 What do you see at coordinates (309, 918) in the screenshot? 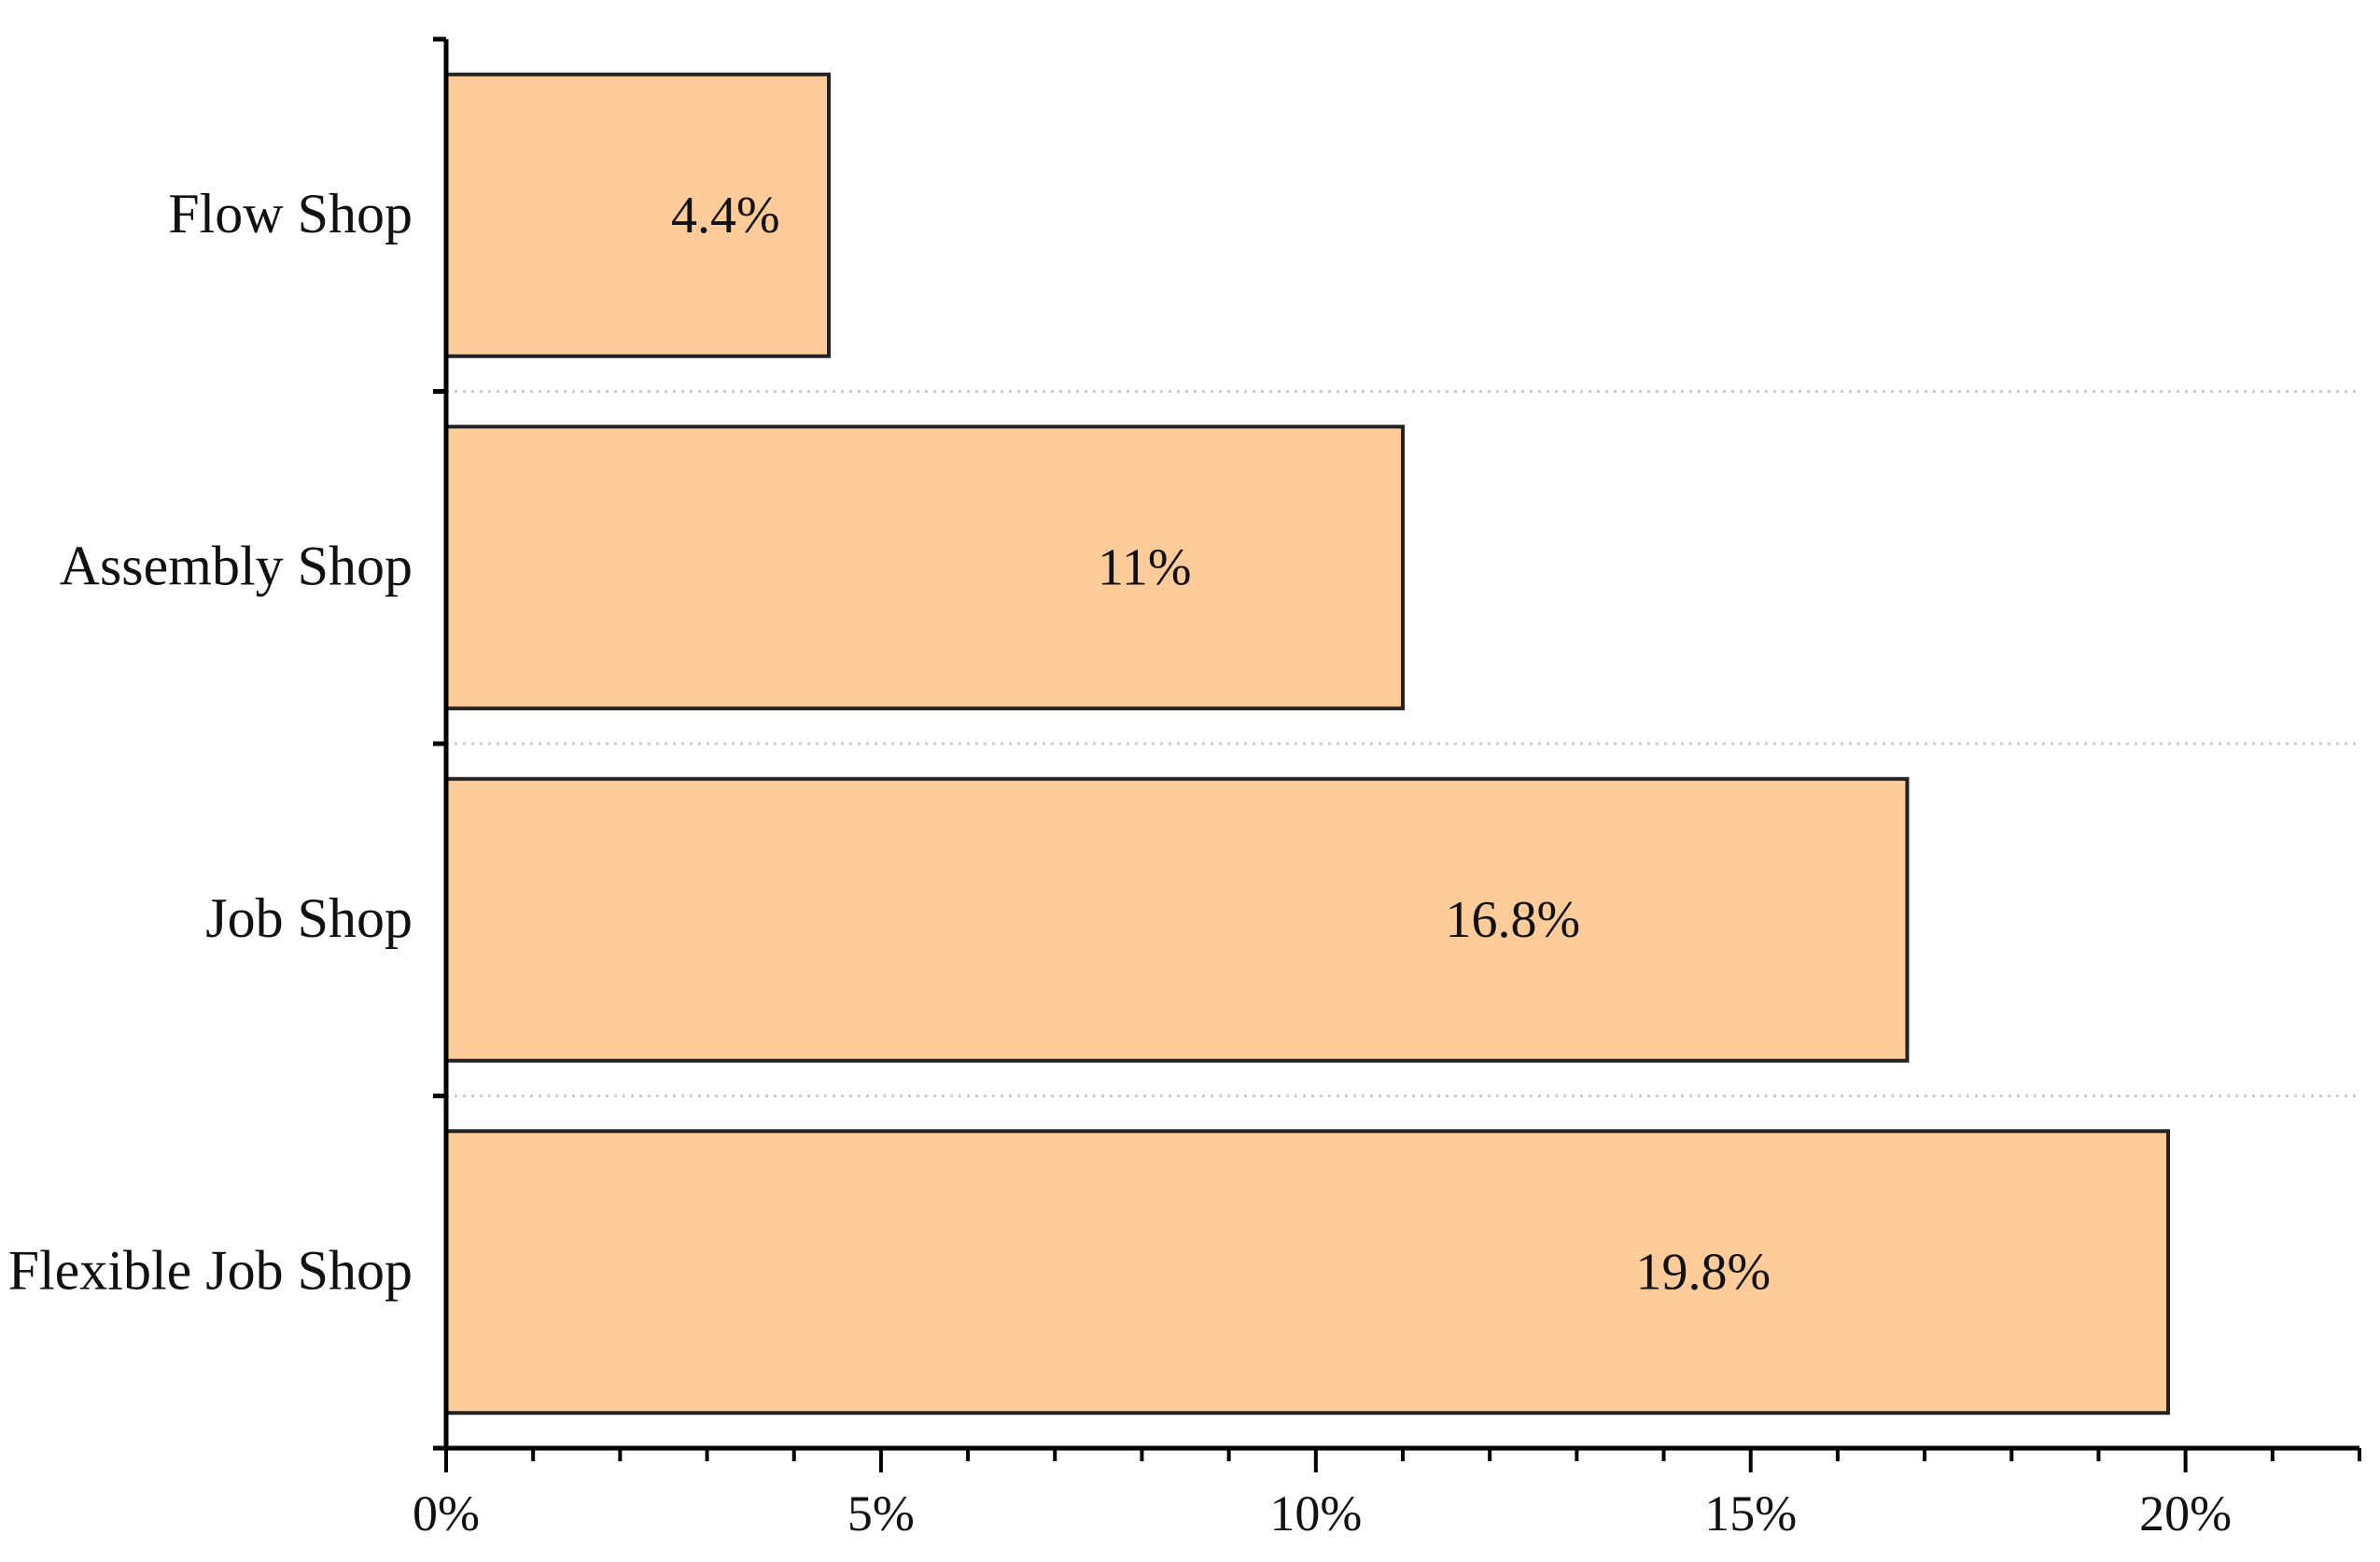
I see `category-label: Job Shop` at bounding box center [309, 918].